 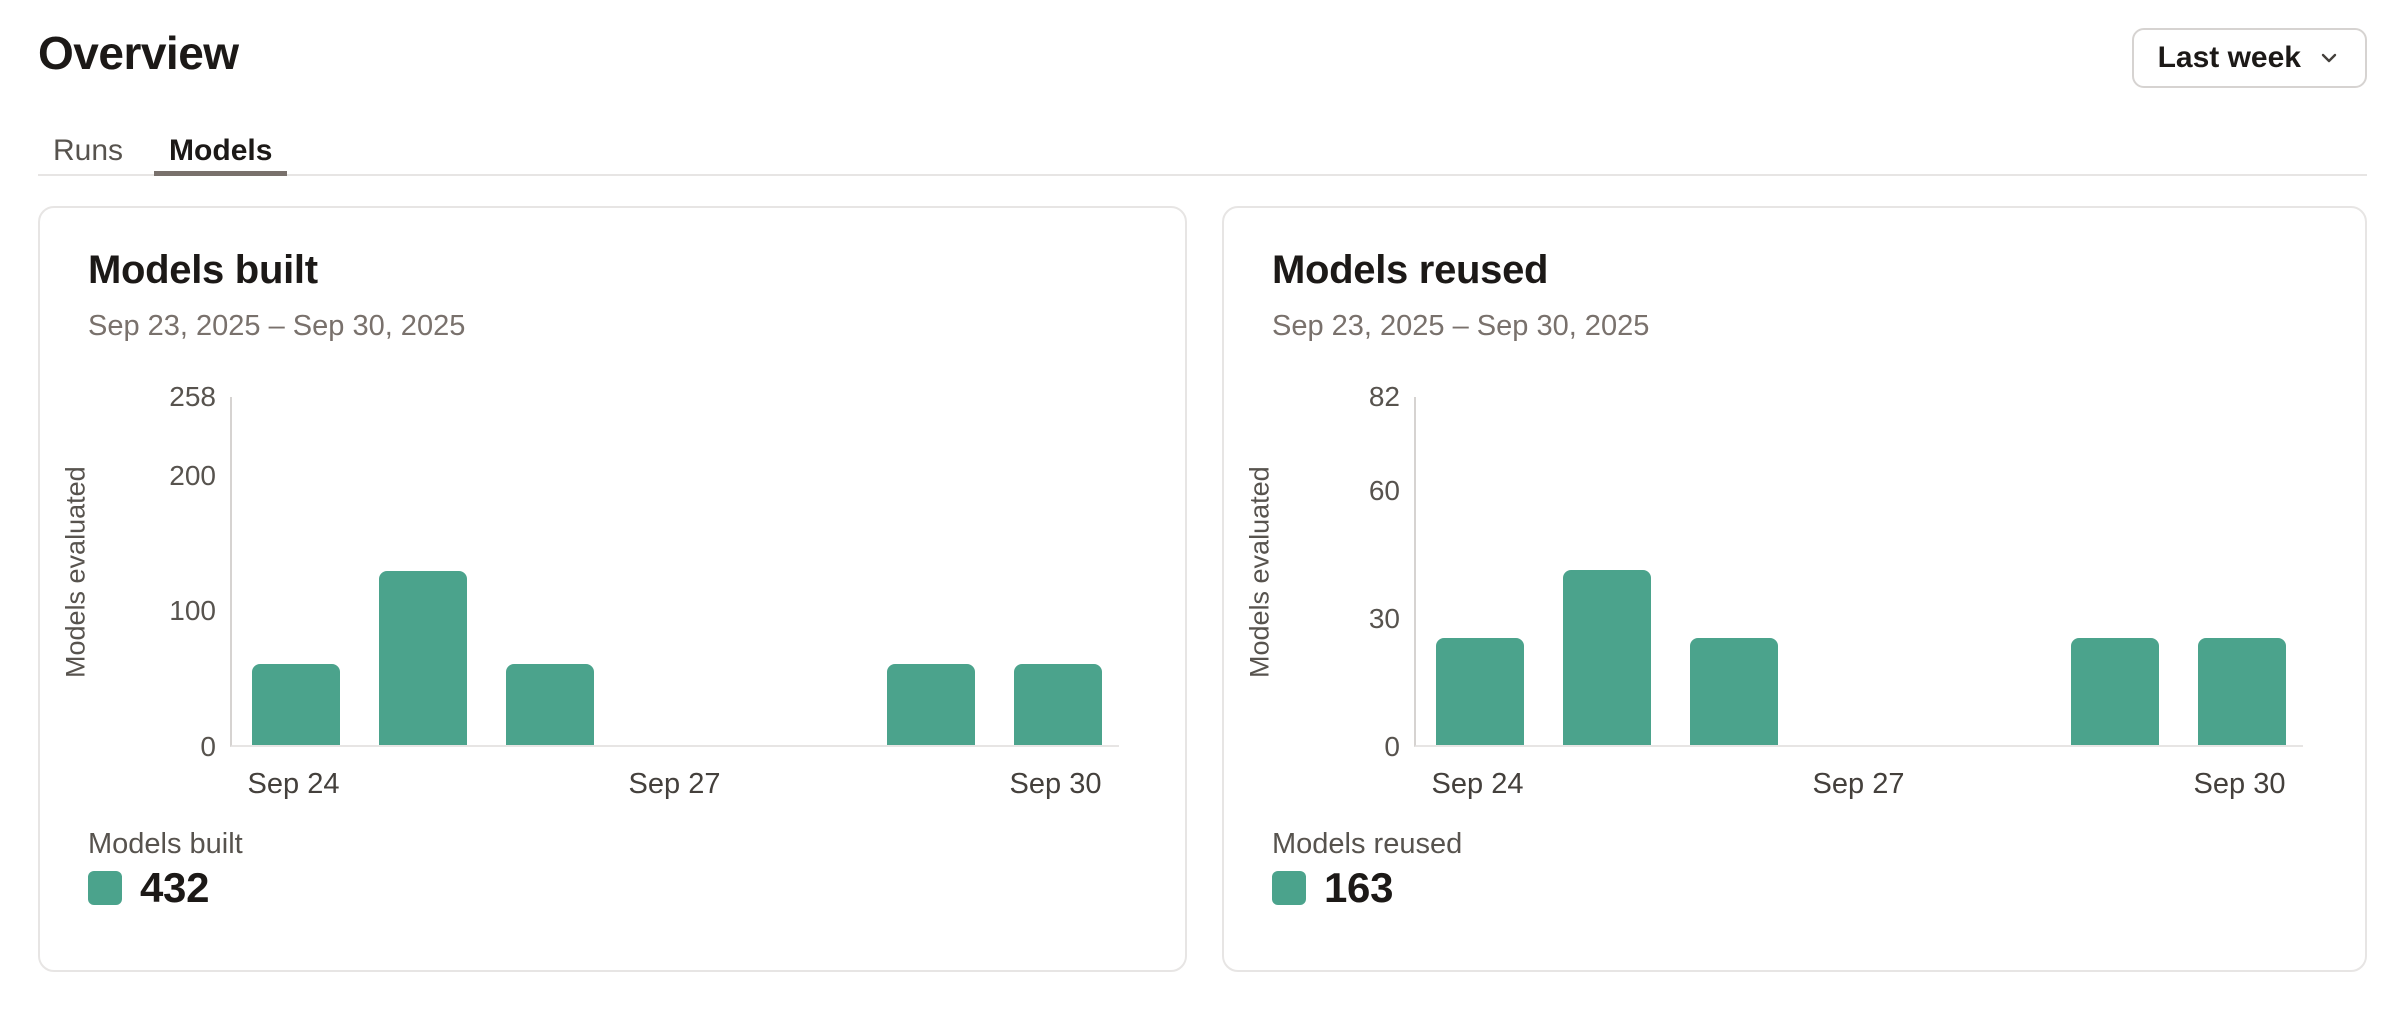 I want to click on legend-label: Models reused, so click(x=1367, y=844).